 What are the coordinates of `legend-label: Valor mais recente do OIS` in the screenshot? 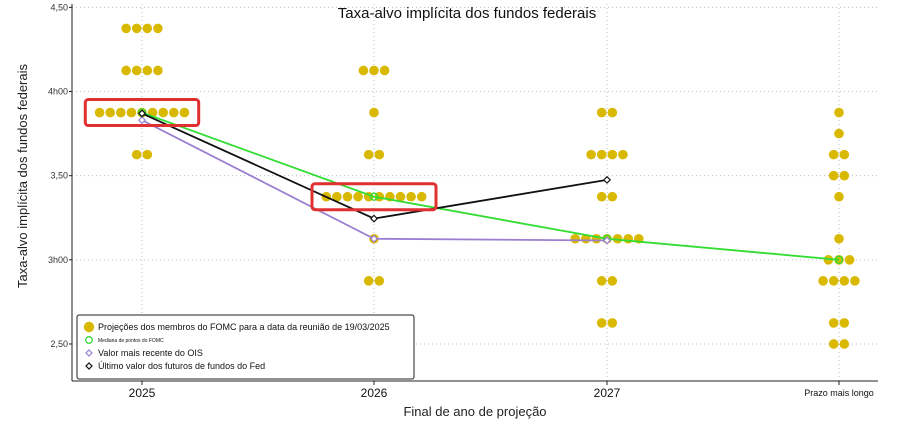 It's located at (150, 353).